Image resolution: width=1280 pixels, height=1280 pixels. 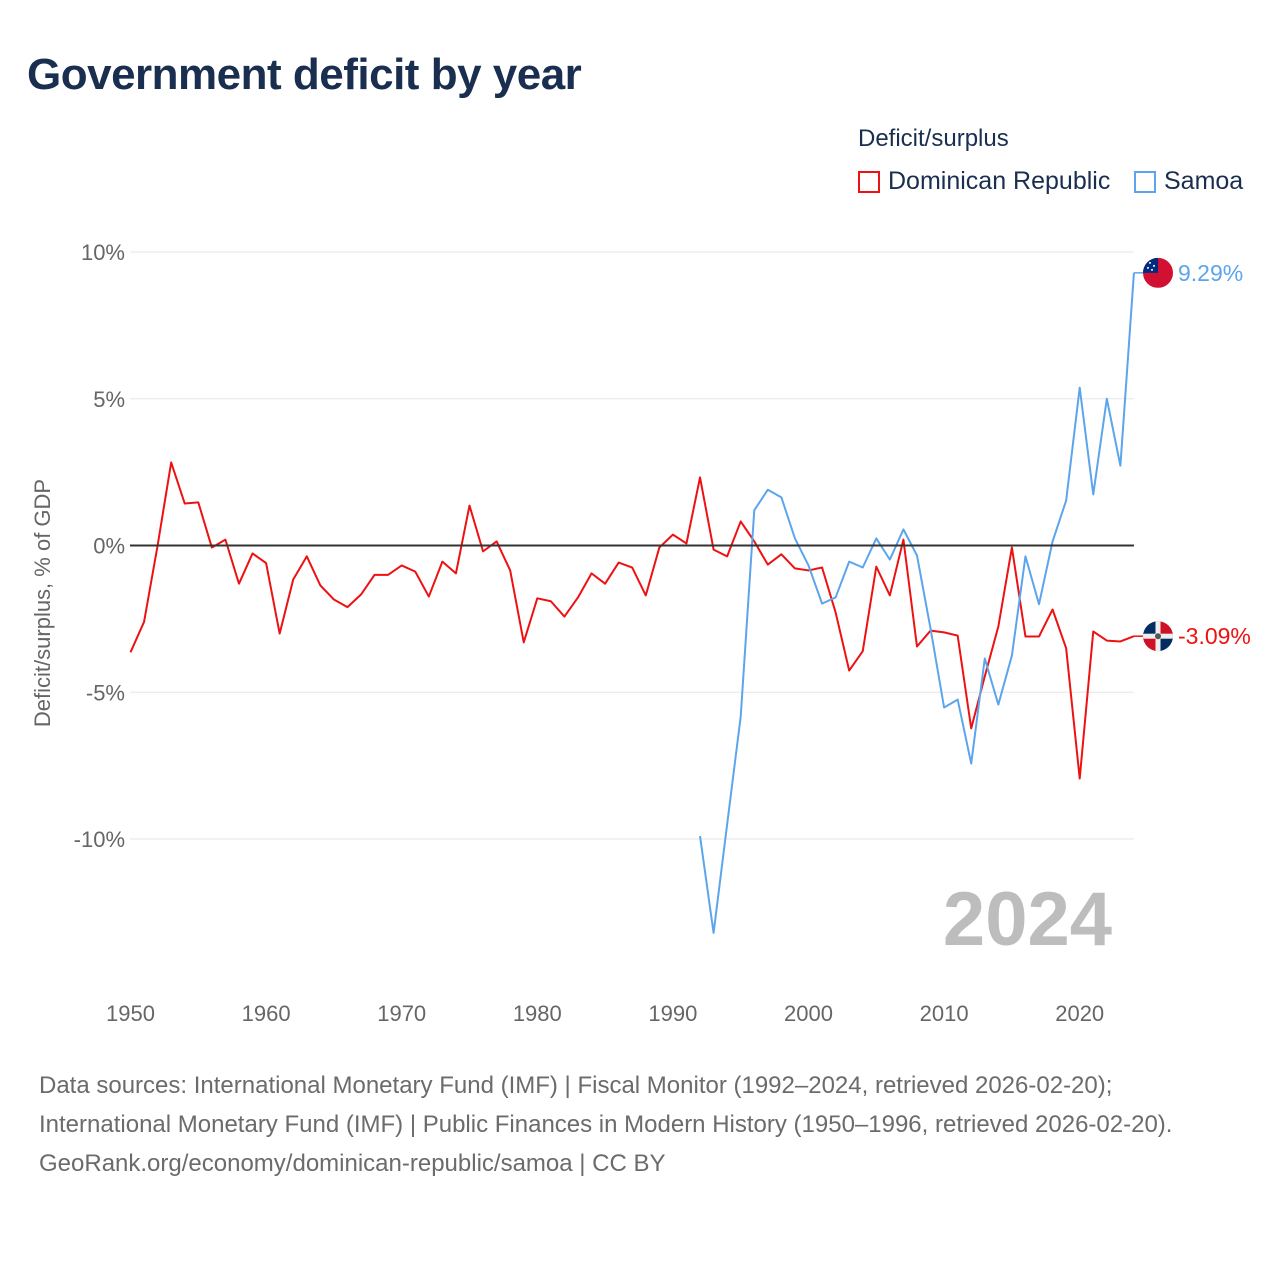 I want to click on legend-label: Dominican Republic, so click(x=999, y=181).